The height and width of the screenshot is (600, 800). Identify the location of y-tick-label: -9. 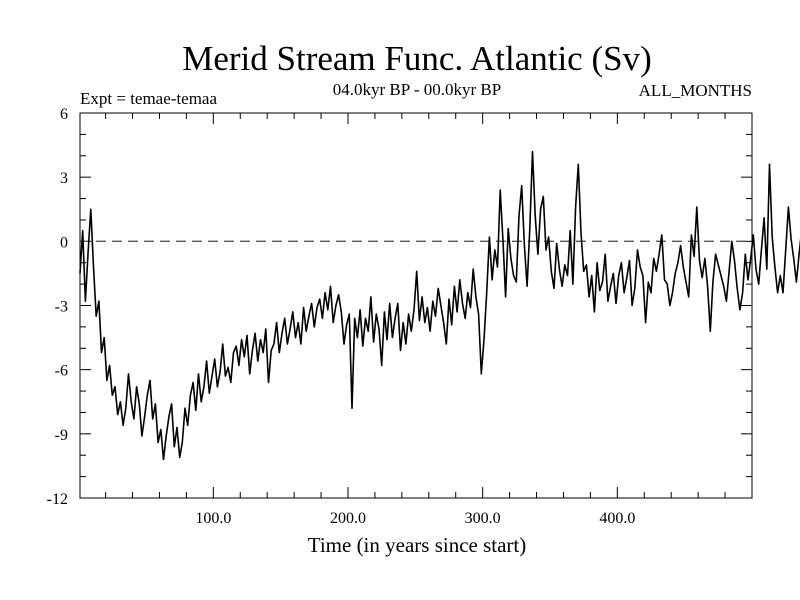
(61, 435).